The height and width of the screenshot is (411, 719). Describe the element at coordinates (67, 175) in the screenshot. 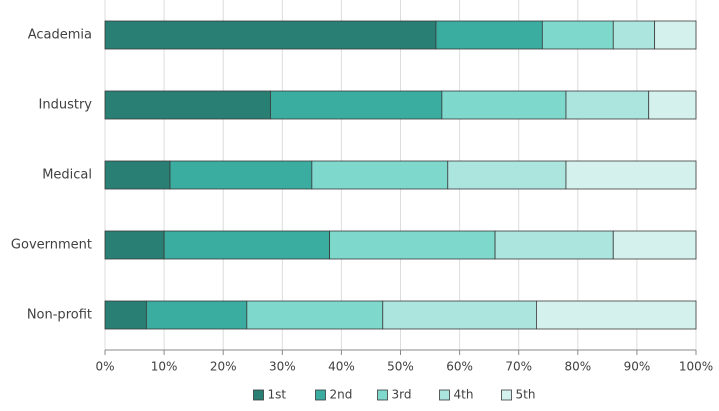

I see `y-tick-label: Medical` at that location.